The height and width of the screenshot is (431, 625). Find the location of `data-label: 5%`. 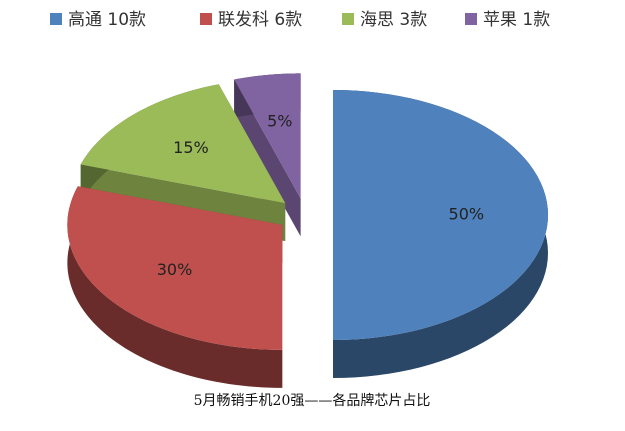

data-label: 5% is located at coordinates (279, 120).